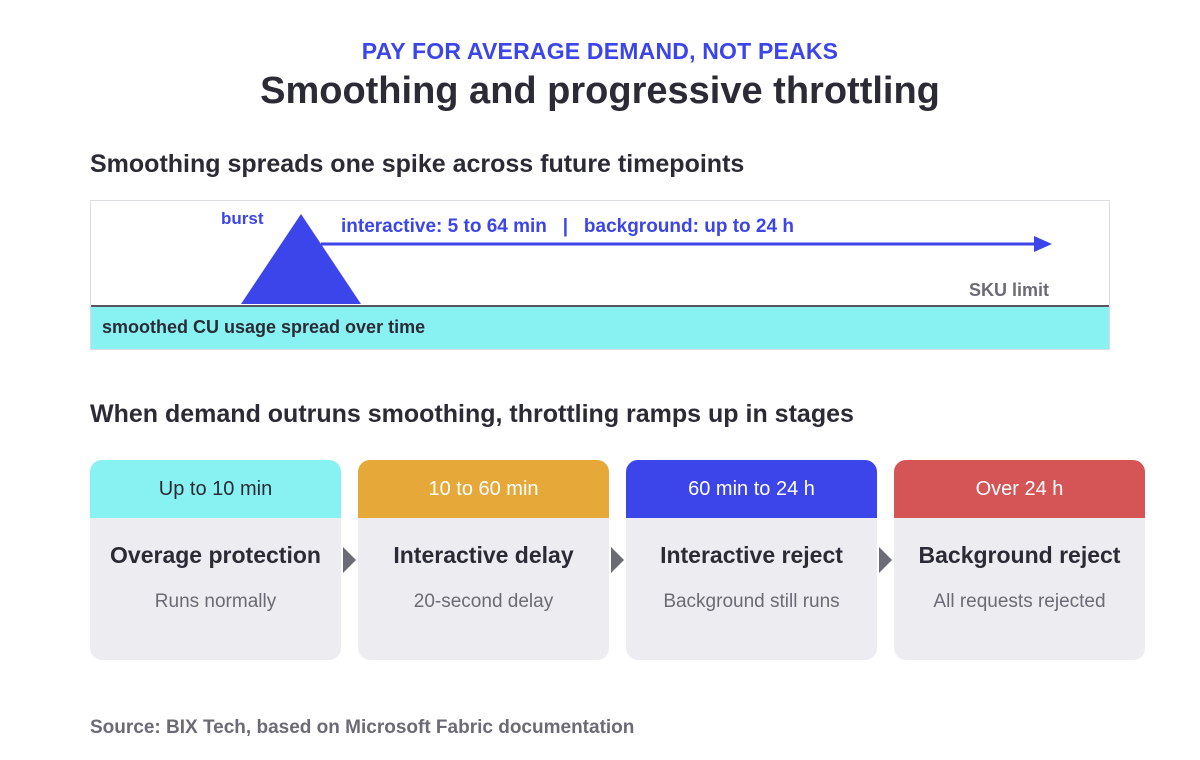 The image size is (1200, 760). Describe the element at coordinates (751, 601) in the screenshot. I see `stage-effect: Background still runs` at that location.